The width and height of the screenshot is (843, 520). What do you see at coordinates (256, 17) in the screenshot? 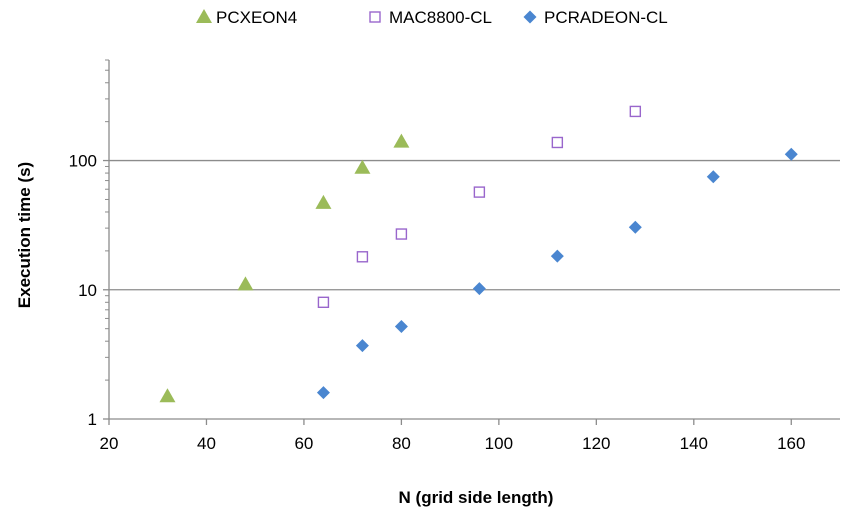
I see `legend-label-pcxeon4: PCXEON4` at bounding box center [256, 17].